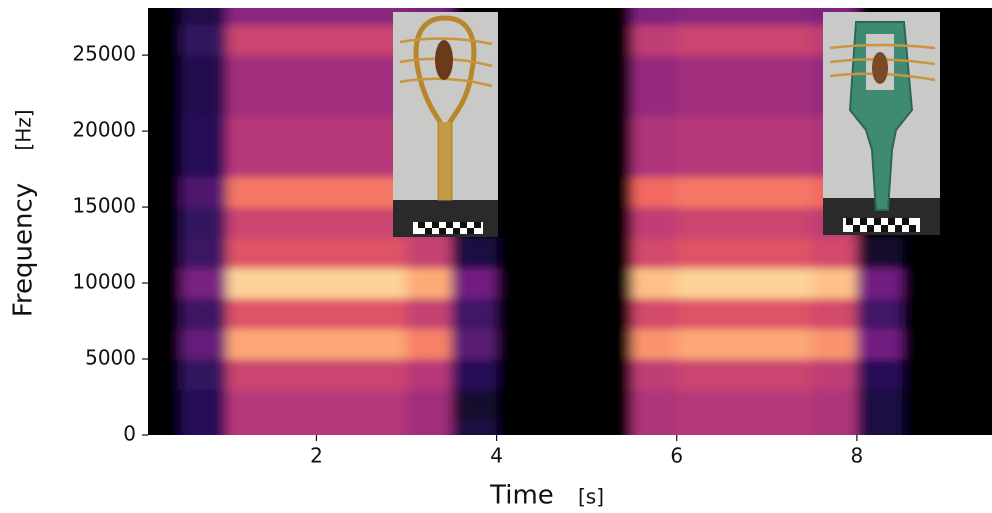 This screenshot has height=513, width=992. Describe the element at coordinates (104, 130) in the screenshot. I see `y-tick-label: 20000` at that location.